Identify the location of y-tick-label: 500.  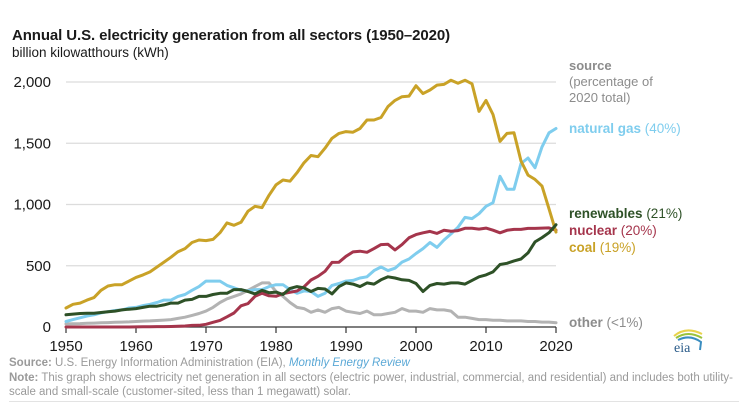
(38, 266).